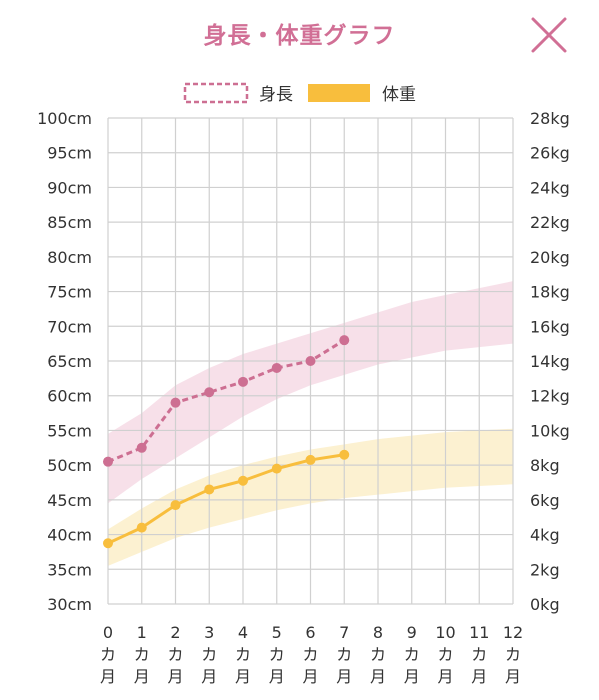 The width and height of the screenshot is (599, 700). I want to click on x-tick-label: 6, so click(310, 632).